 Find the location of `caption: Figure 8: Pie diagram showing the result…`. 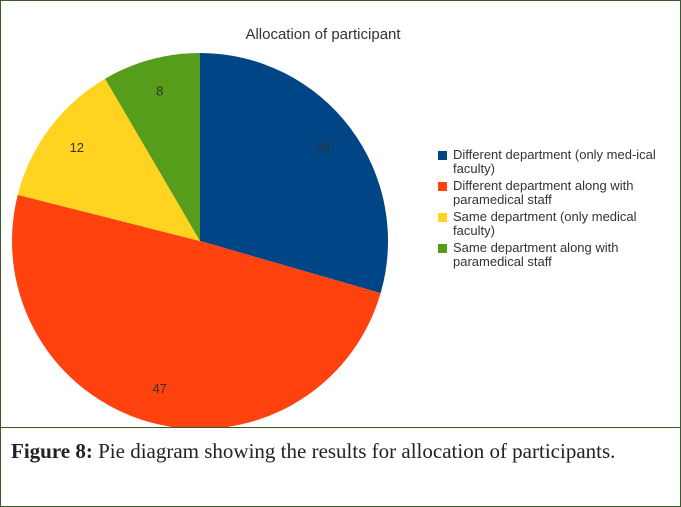

caption: Figure 8: Pie diagram showing the result… is located at coordinates (341, 451).